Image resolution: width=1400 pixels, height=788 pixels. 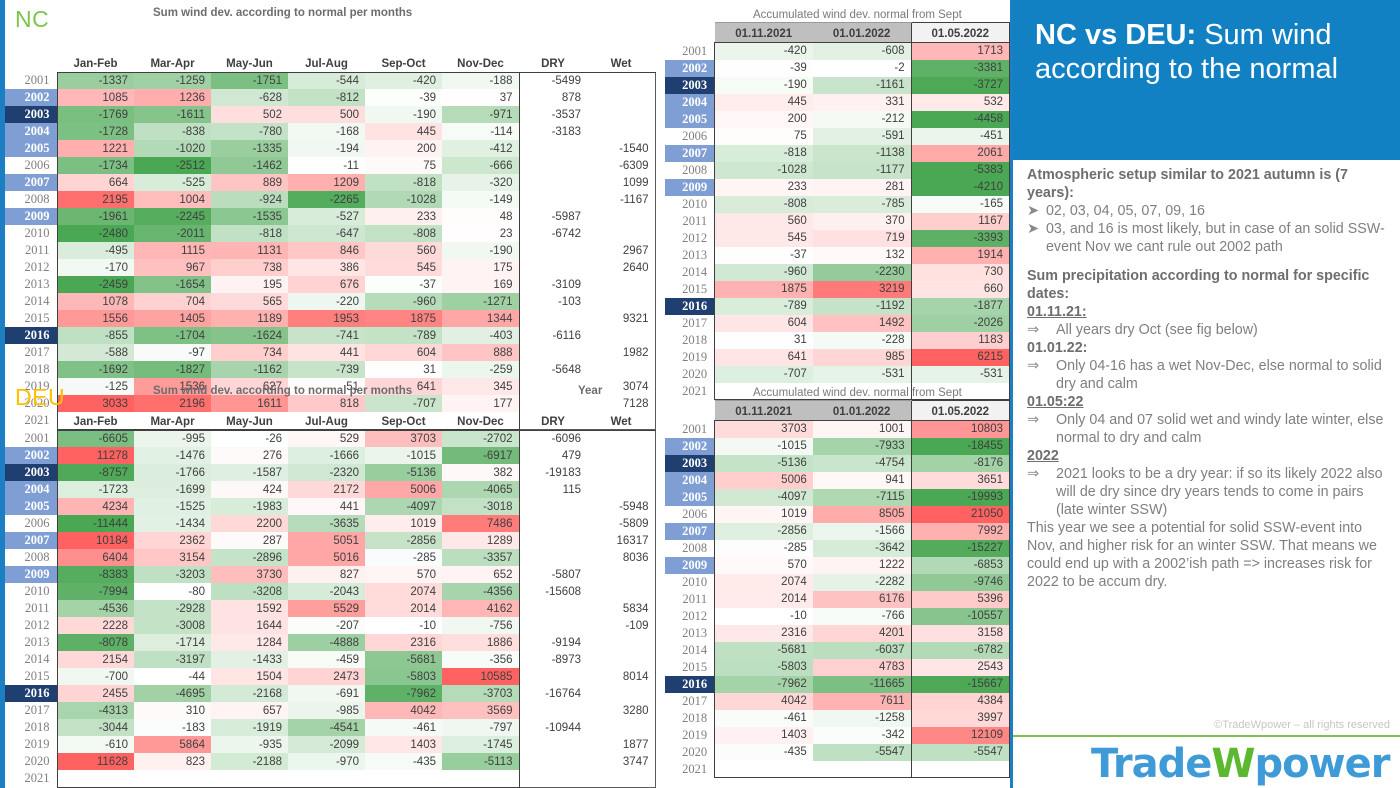 I want to click on data-cell: -4458, so click(x=960, y=119).